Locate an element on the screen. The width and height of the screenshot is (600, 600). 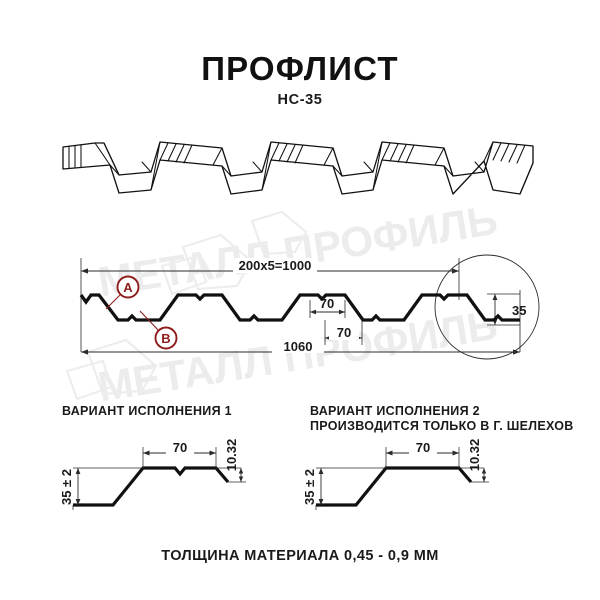
variant-2-dim-width: 70 is located at coordinates (422, 448).